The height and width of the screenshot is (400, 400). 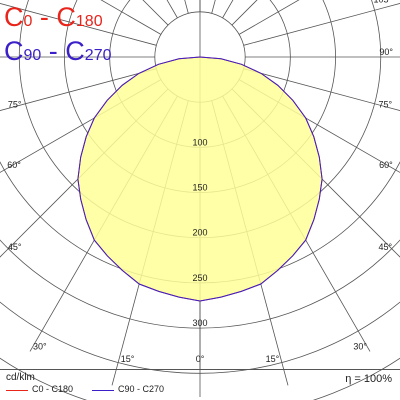 What do you see at coordinates (14, 17) in the screenshot?
I see `title-c0-prefix: C` at bounding box center [14, 17].